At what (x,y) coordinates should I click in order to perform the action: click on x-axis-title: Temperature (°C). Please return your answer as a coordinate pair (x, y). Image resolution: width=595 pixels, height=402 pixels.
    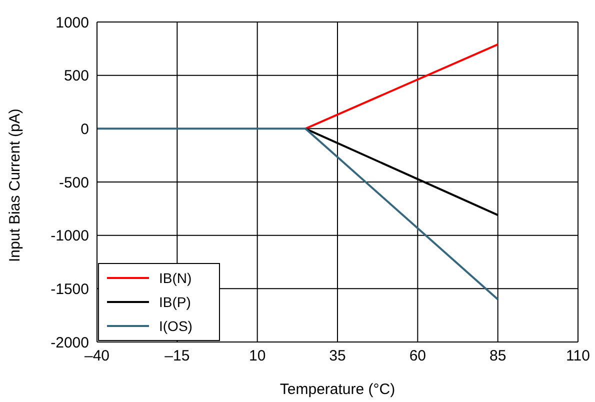
    Looking at the image, I should click on (338, 389).